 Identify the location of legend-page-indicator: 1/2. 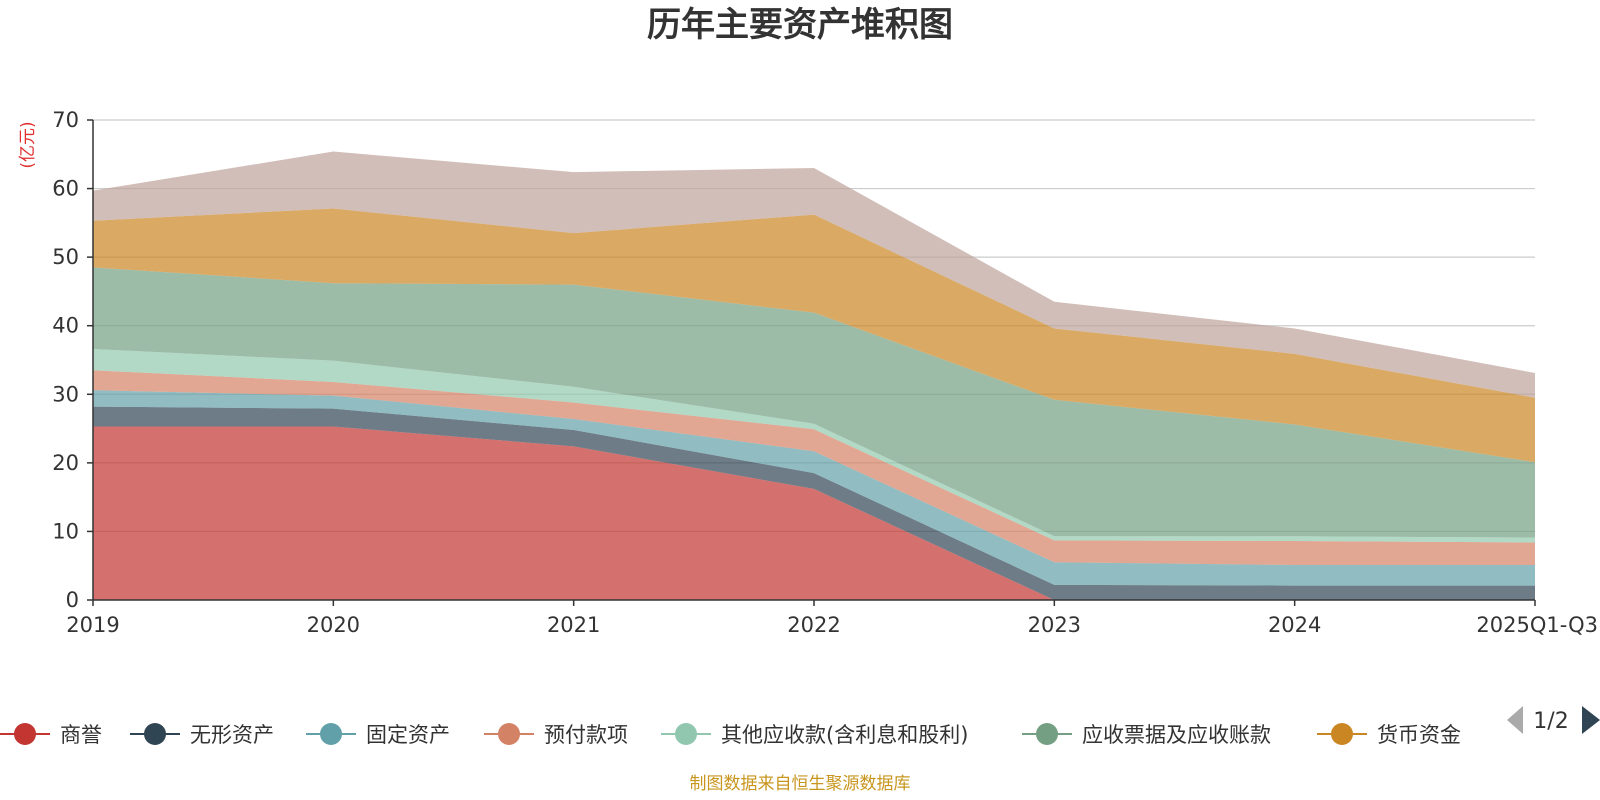
(1550, 721).